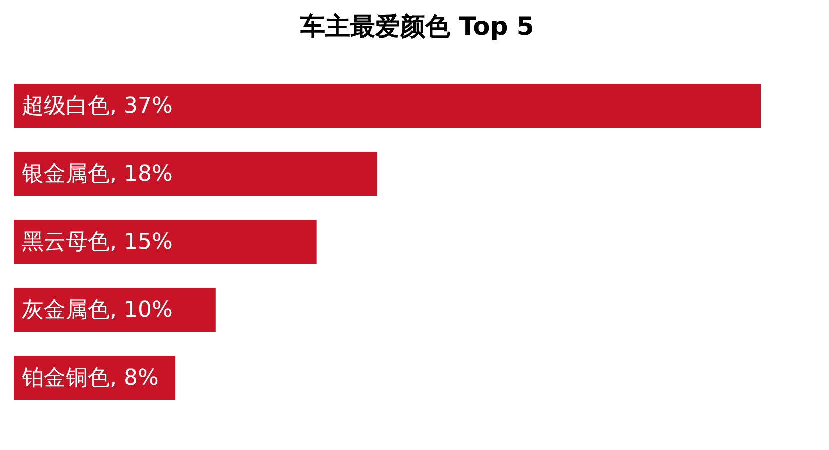  Describe the element at coordinates (97, 106) in the screenshot. I see `data-label: 超级白色, 37%` at that location.